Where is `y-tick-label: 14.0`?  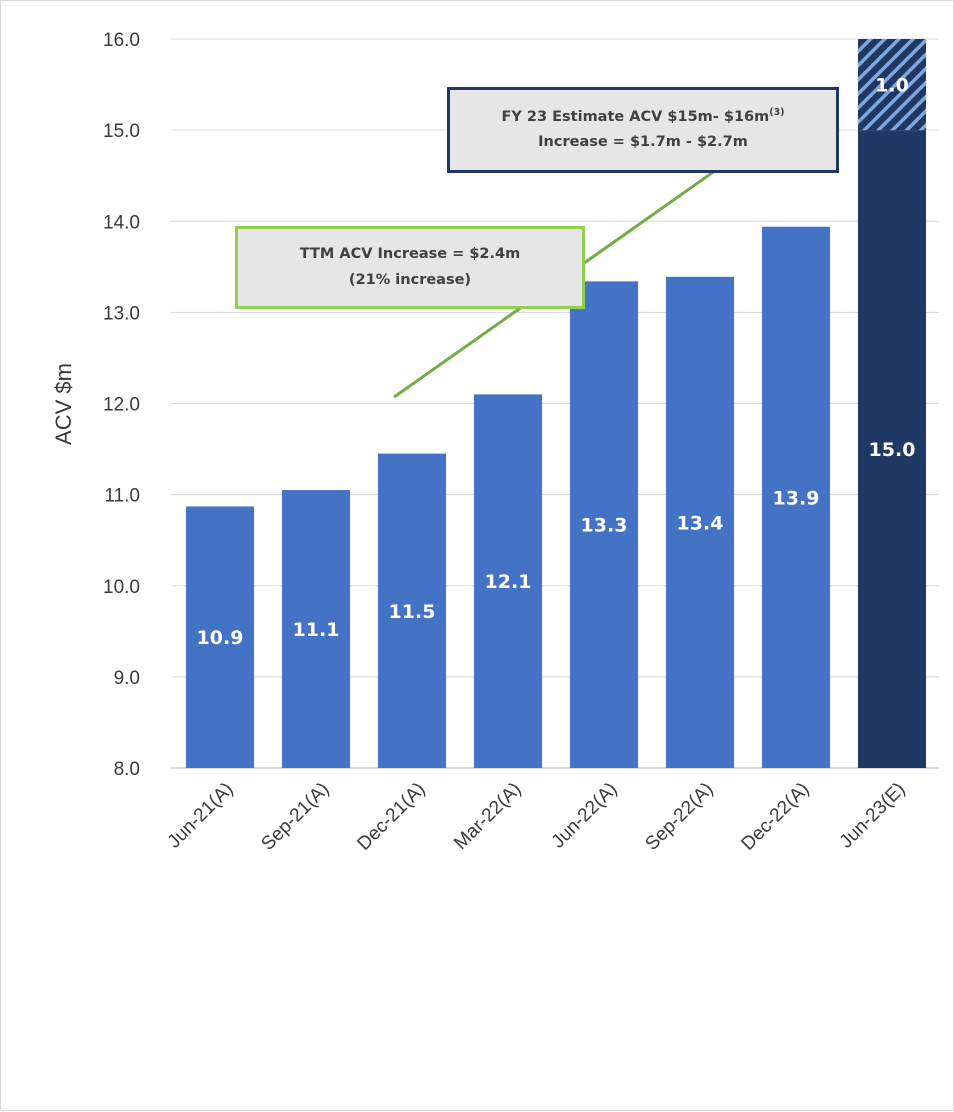 y-tick-label: 14.0 is located at coordinates (121, 222).